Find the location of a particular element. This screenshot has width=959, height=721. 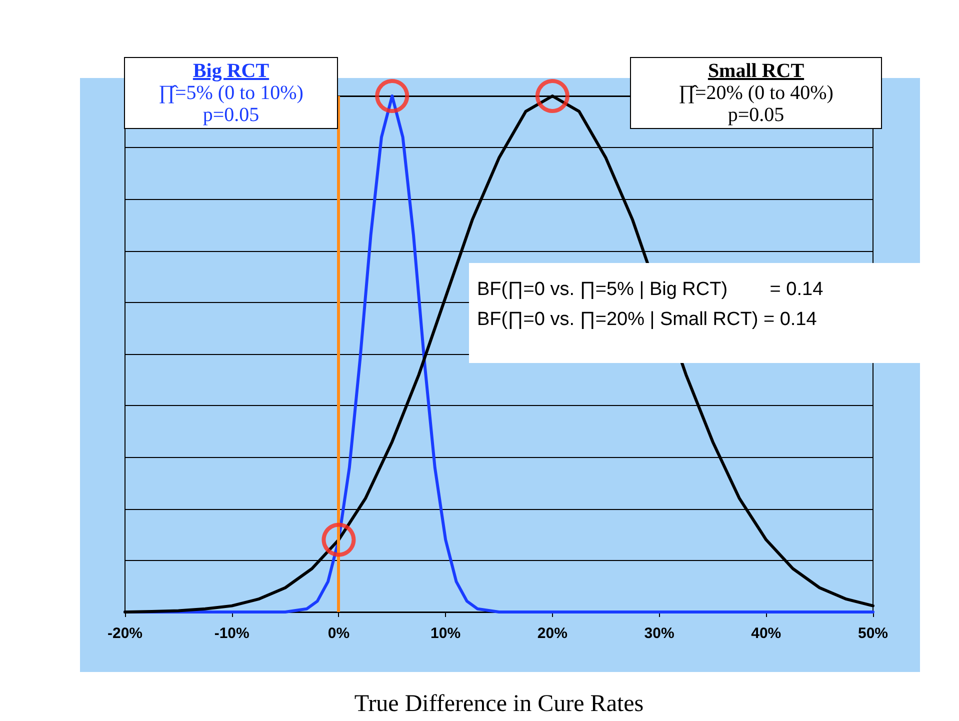

x-tick-label: 0% is located at coordinates (339, 633).